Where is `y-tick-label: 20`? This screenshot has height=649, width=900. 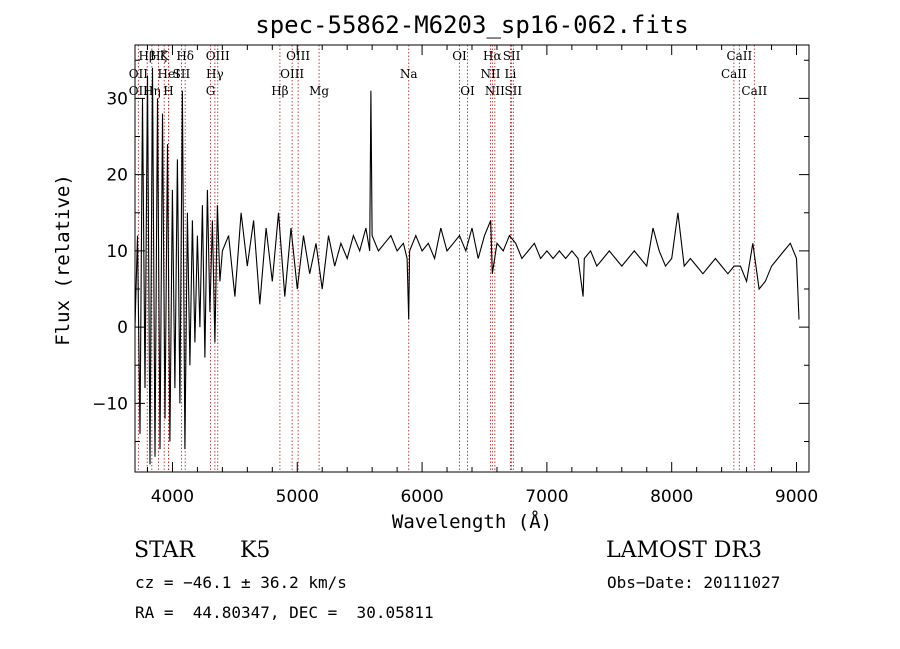 y-tick-label: 20 is located at coordinates (117, 176).